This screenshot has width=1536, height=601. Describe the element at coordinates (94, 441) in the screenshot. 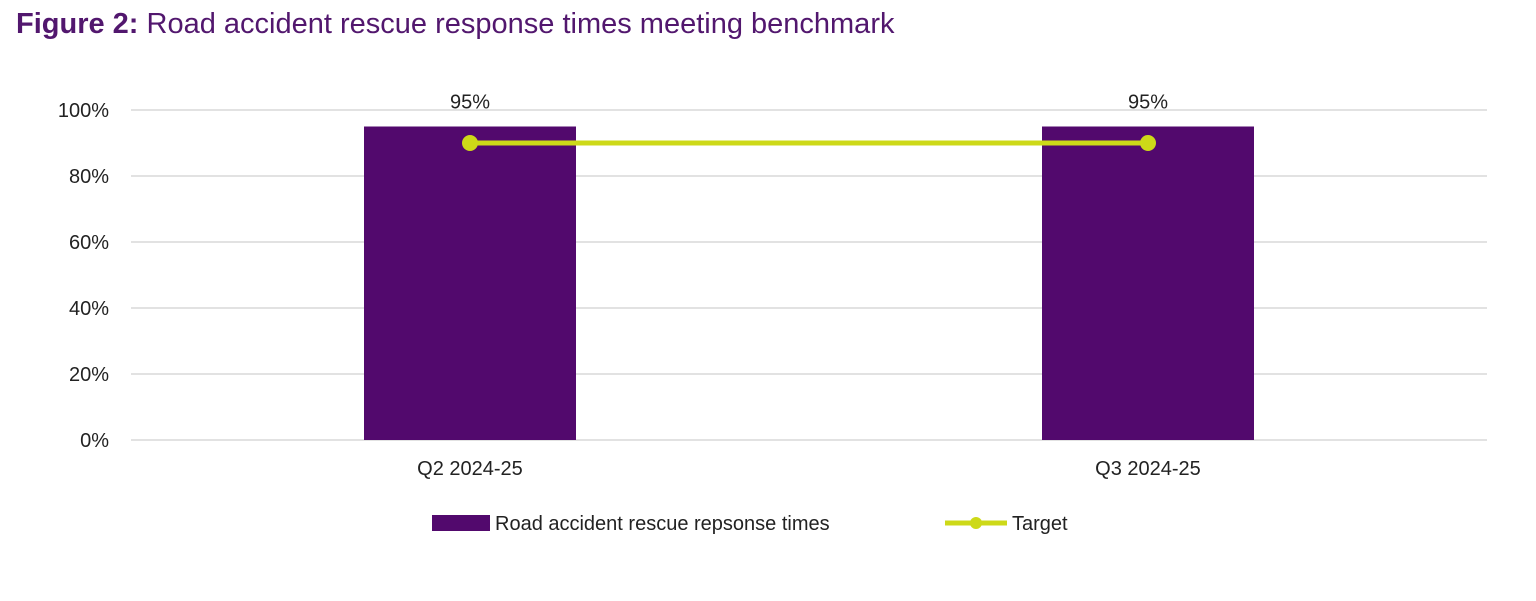

I see `y-tick-label: 0%` at that location.